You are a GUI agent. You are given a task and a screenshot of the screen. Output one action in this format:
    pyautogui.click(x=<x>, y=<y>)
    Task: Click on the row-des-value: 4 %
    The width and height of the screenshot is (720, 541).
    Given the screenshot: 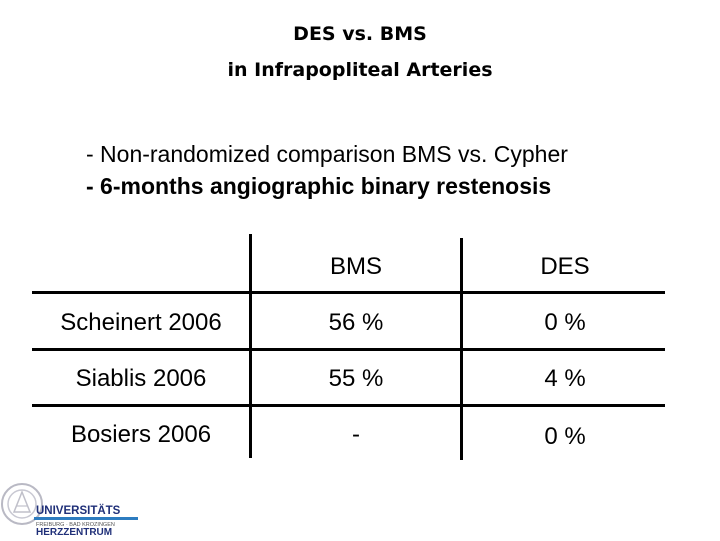 What is the action you would take?
    pyautogui.click(x=565, y=378)
    